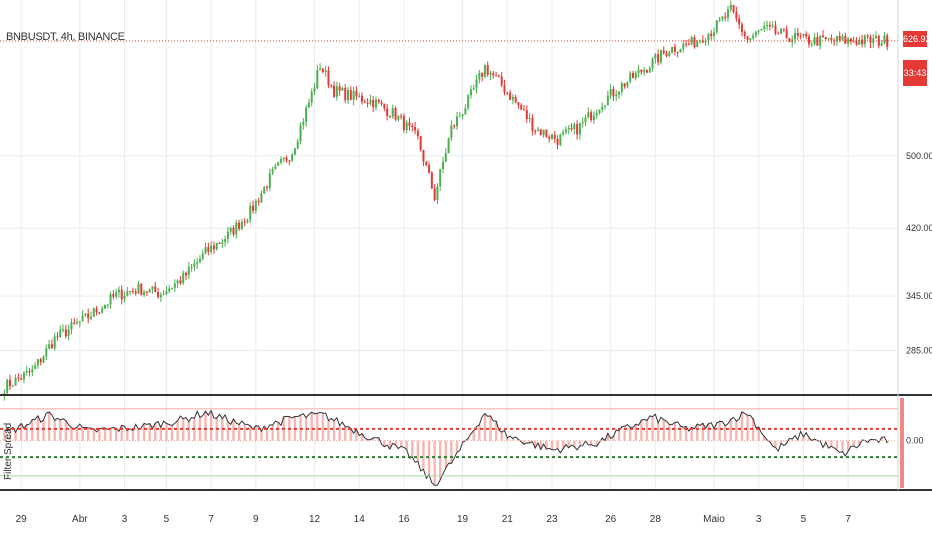 This screenshot has height=550, width=932. Describe the element at coordinates (434, 519) in the screenshot. I see `time-axis: 29 Abr 3 5 7 9 12 14 16 19 21 23 26 28 Maio 3 5 7` at that location.